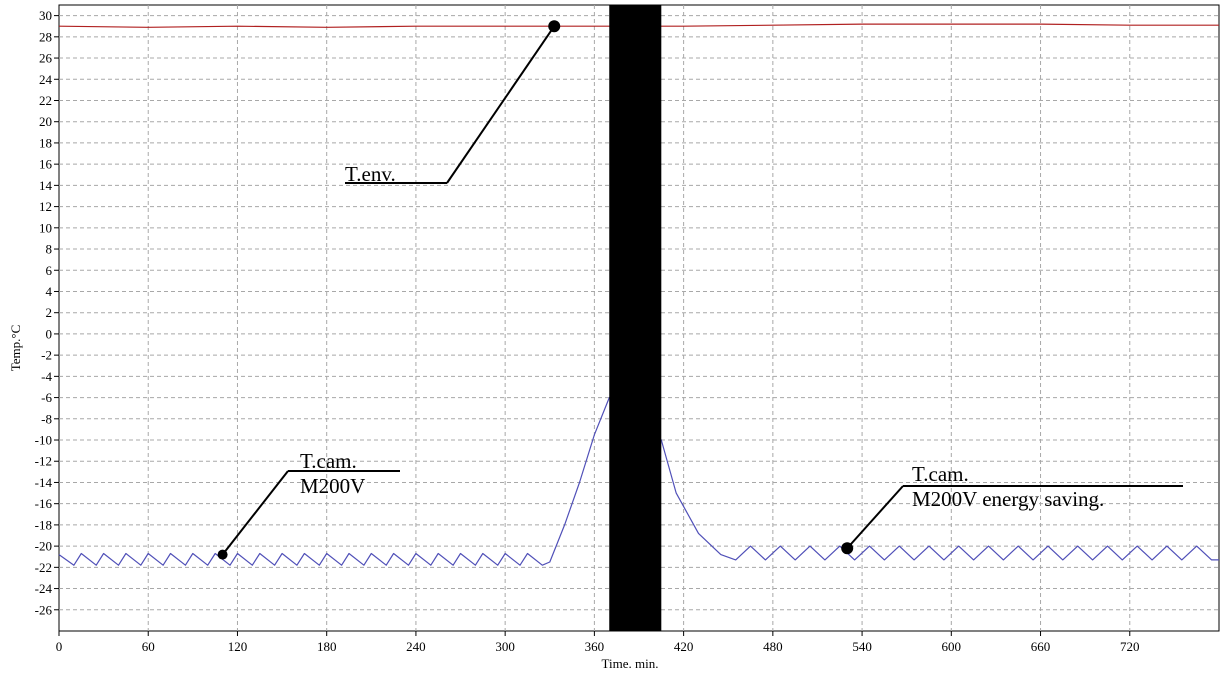 This screenshot has height=677, width=1222. Describe the element at coordinates (43, 524) in the screenshot. I see `y-tick-label: -18` at that location.